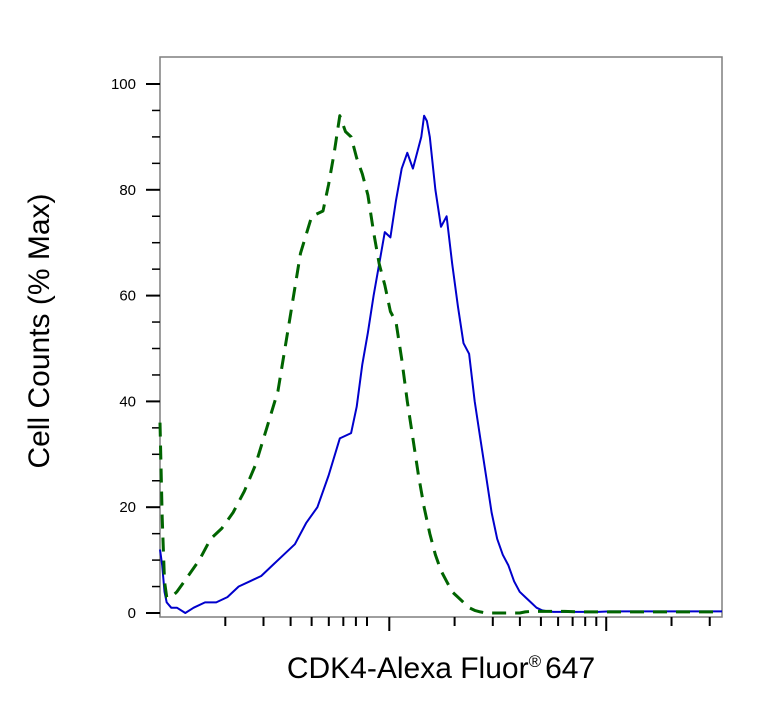  I want to click on y-tick-label: 0, so click(132, 613).